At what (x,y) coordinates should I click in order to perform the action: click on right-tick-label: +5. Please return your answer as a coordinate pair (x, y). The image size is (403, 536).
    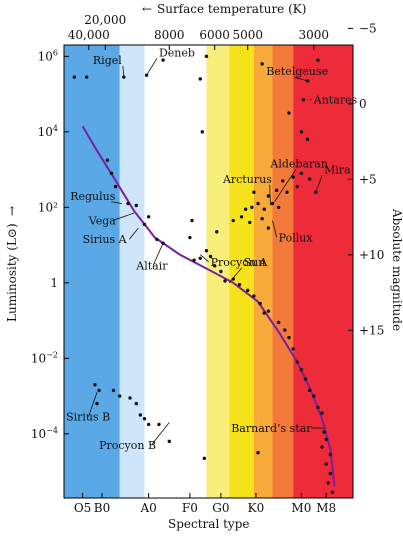
    Looking at the image, I should click on (368, 179).